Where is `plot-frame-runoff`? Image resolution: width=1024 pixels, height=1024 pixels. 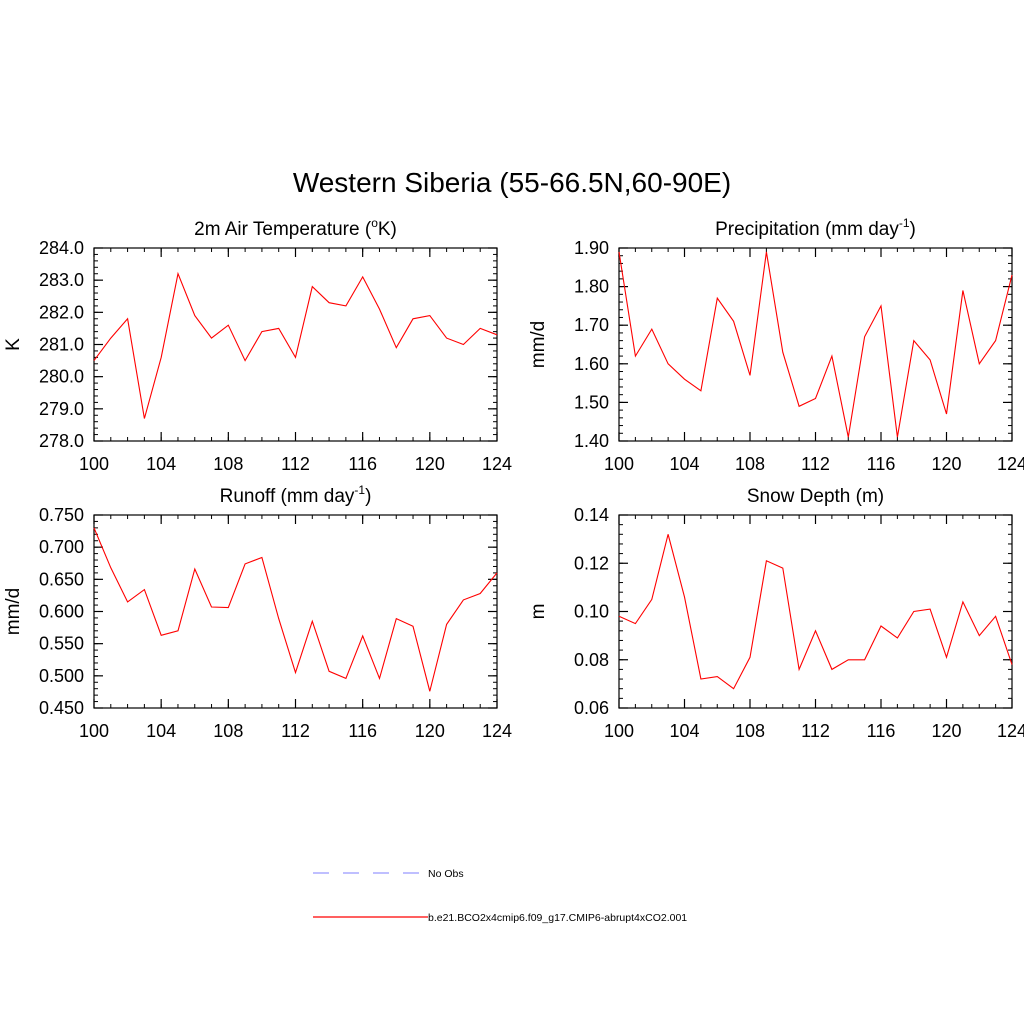 plot-frame-runoff is located at coordinates (295, 611).